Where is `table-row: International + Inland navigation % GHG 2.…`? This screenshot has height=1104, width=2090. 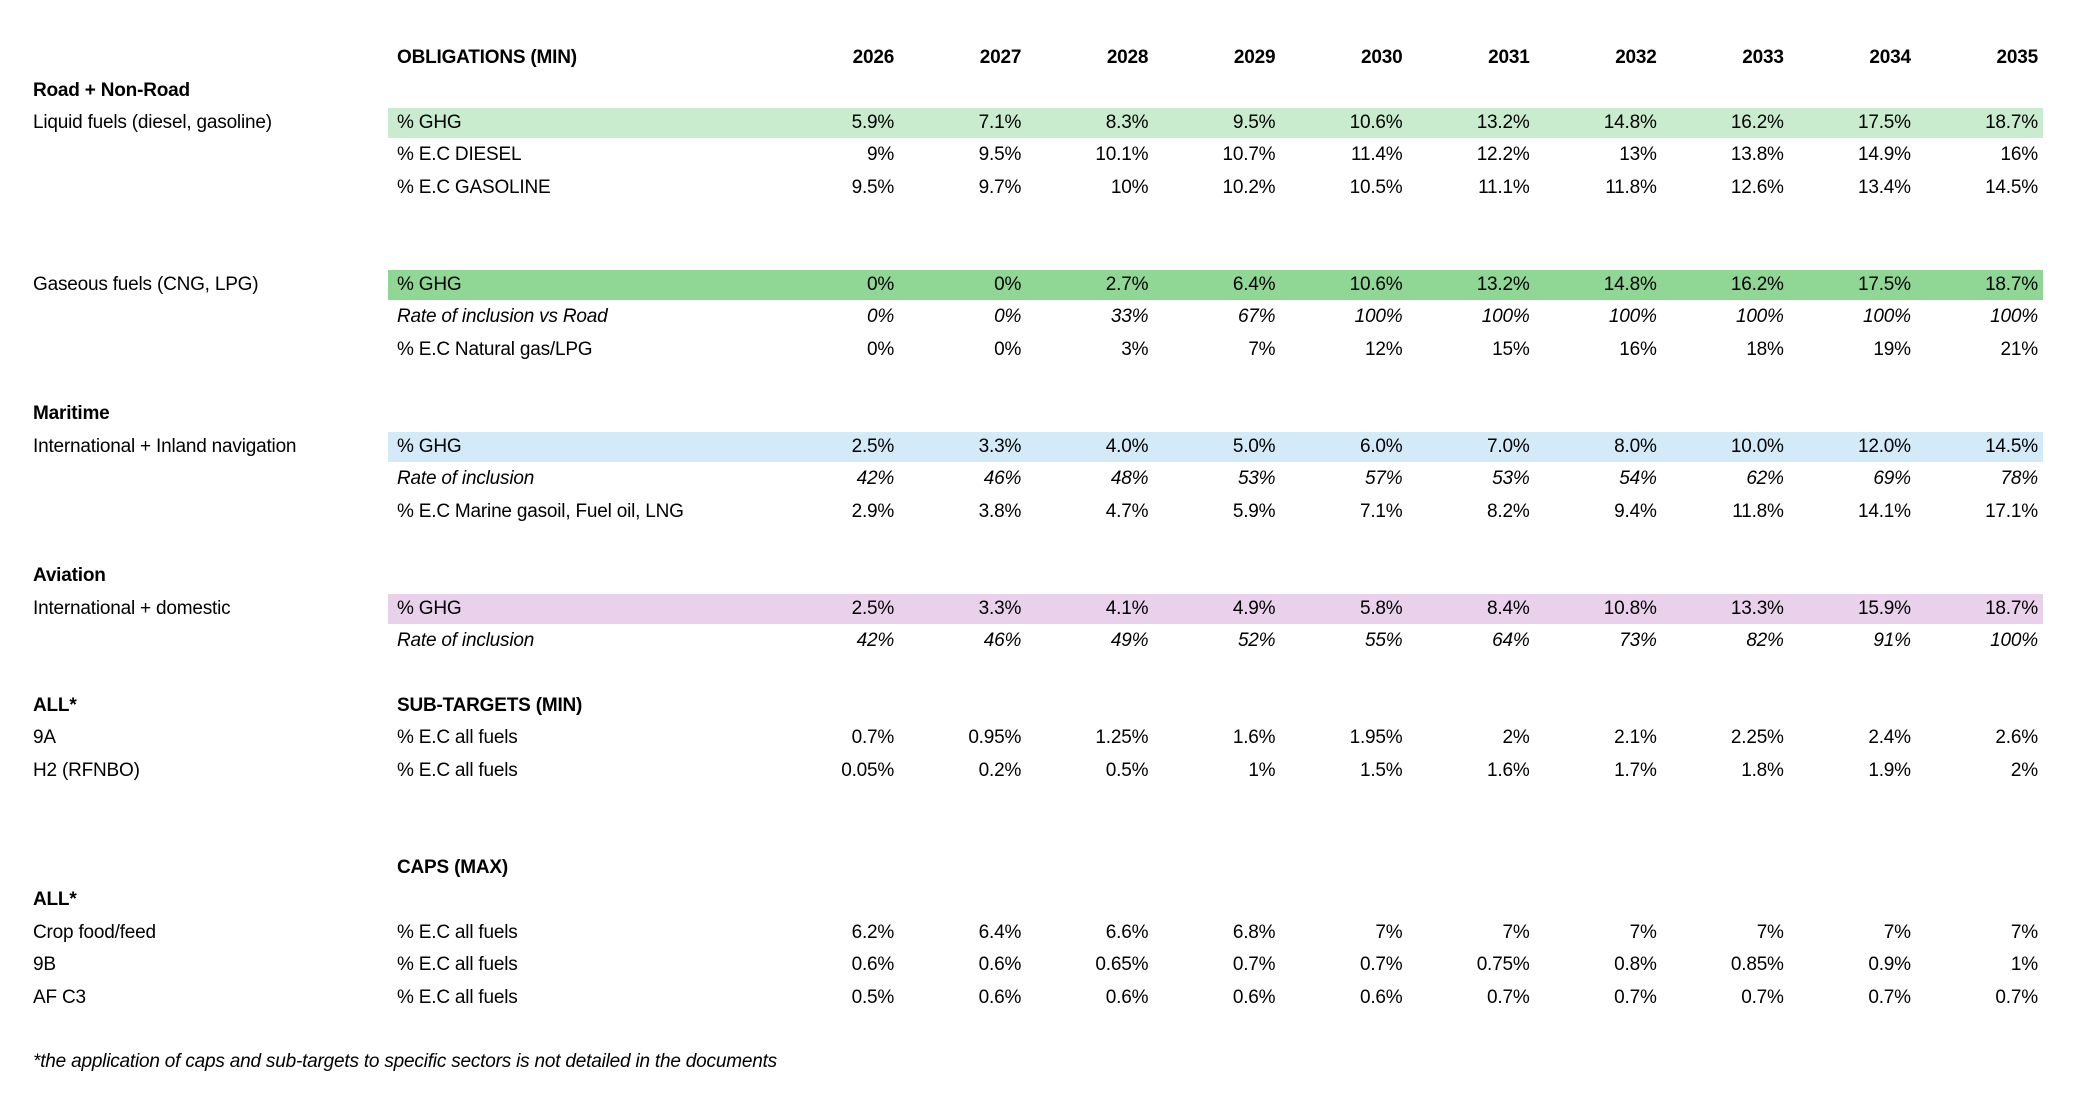 table-row: International + Inland navigation % GHG 2.… is located at coordinates (1045, 447).